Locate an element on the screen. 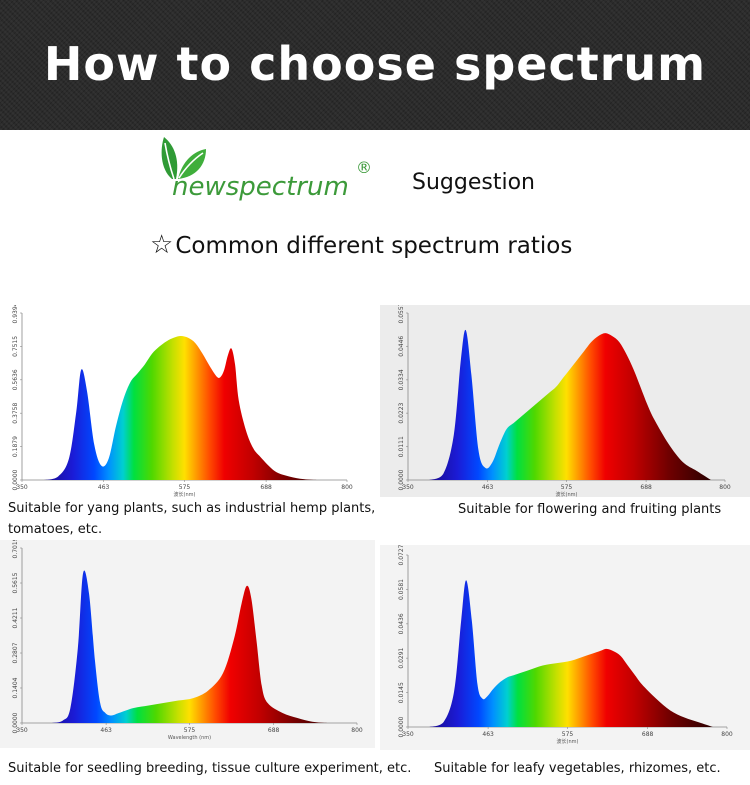  y-tick-label: 0.1879 is located at coordinates (15, 446).